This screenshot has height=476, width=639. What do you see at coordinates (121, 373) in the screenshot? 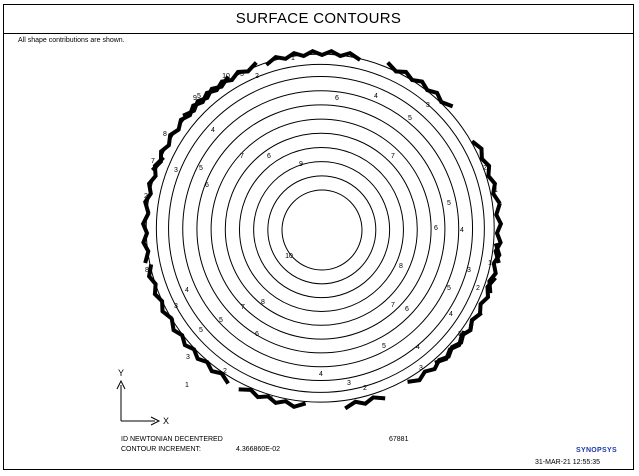
I see `y-axis-label: Y` at bounding box center [121, 373].